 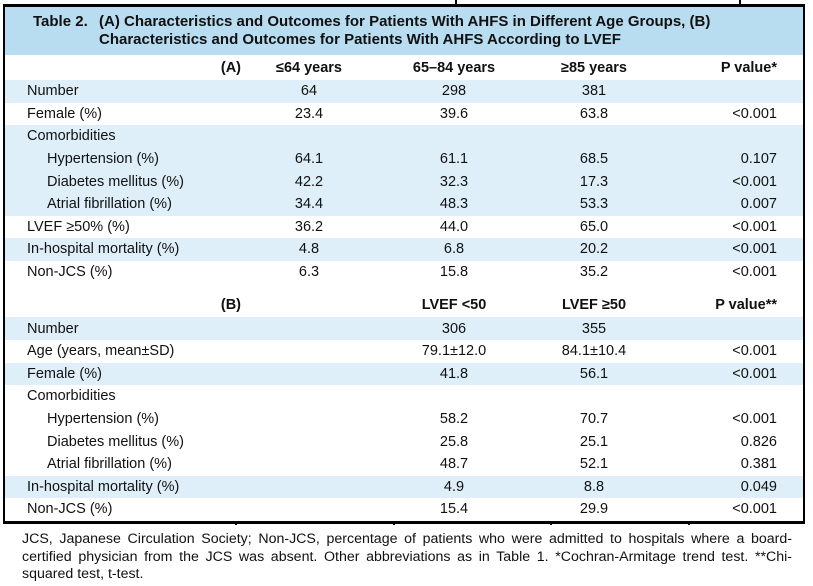 I want to click on cell-value: 29.9, so click(x=594, y=509).